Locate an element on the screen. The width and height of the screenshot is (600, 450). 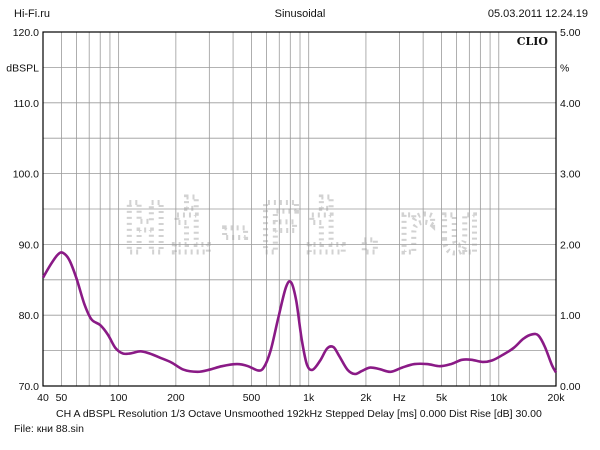
y-tick-label: 70.0 is located at coordinates (29, 387).